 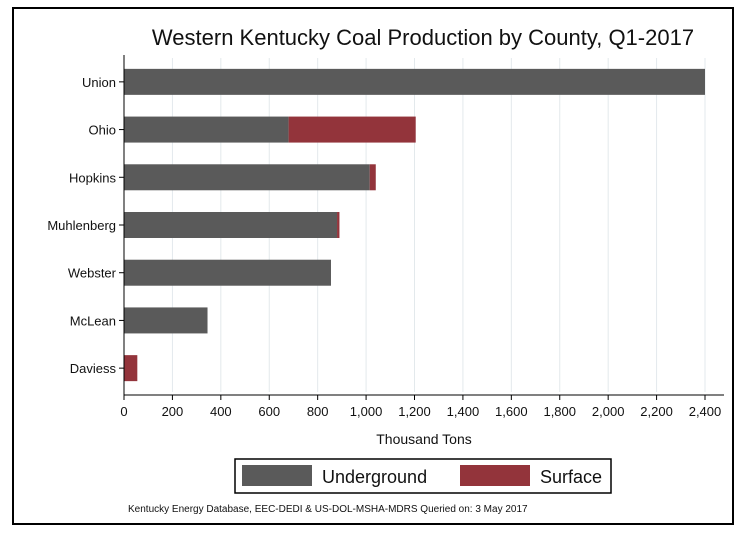 What do you see at coordinates (705, 411) in the screenshot?
I see `x-tick-label: 2,400` at bounding box center [705, 411].